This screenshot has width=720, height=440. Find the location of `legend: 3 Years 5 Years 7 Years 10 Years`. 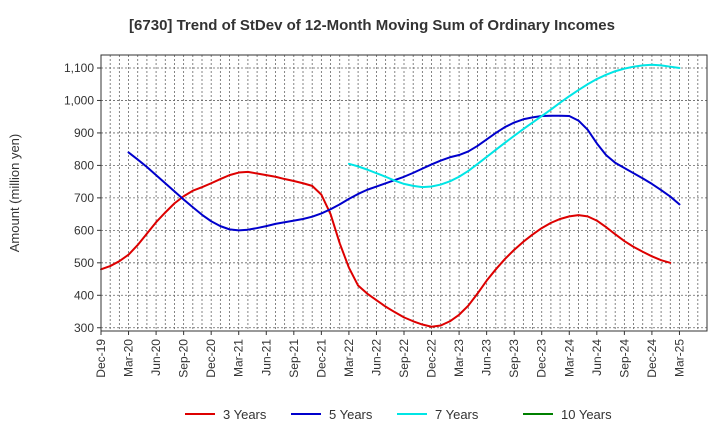

legend: 3 Years 5 Years 7 Years 10 Years is located at coordinates (398, 414).